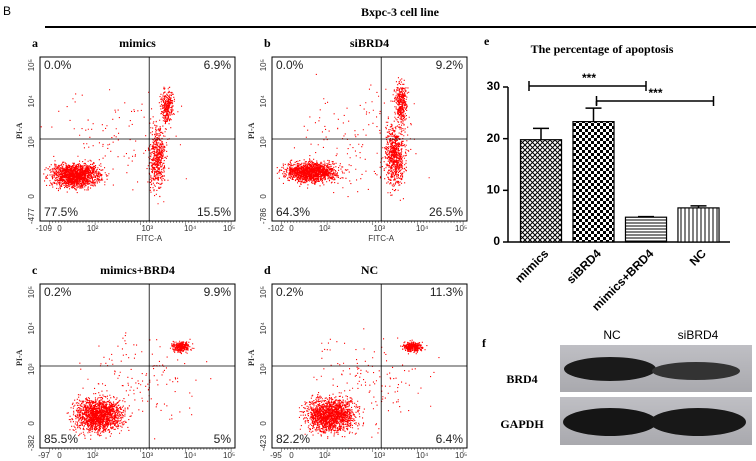 This screenshot has height=461, width=756. I want to click on lane-label: siBRD4, so click(698, 335).